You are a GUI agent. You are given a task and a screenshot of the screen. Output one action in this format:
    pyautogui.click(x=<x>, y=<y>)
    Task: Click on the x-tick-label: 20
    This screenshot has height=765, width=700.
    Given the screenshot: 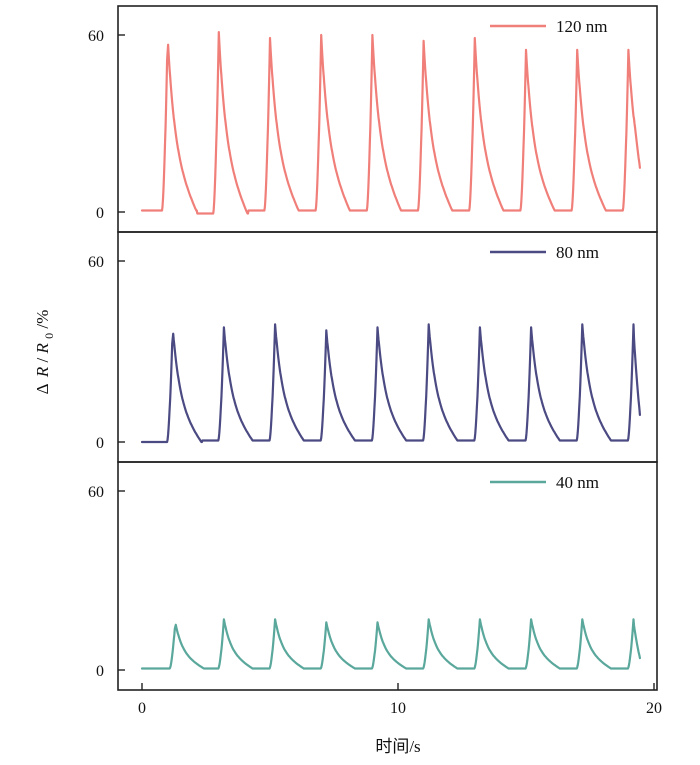 What is the action you would take?
    pyautogui.click(x=654, y=708)
    